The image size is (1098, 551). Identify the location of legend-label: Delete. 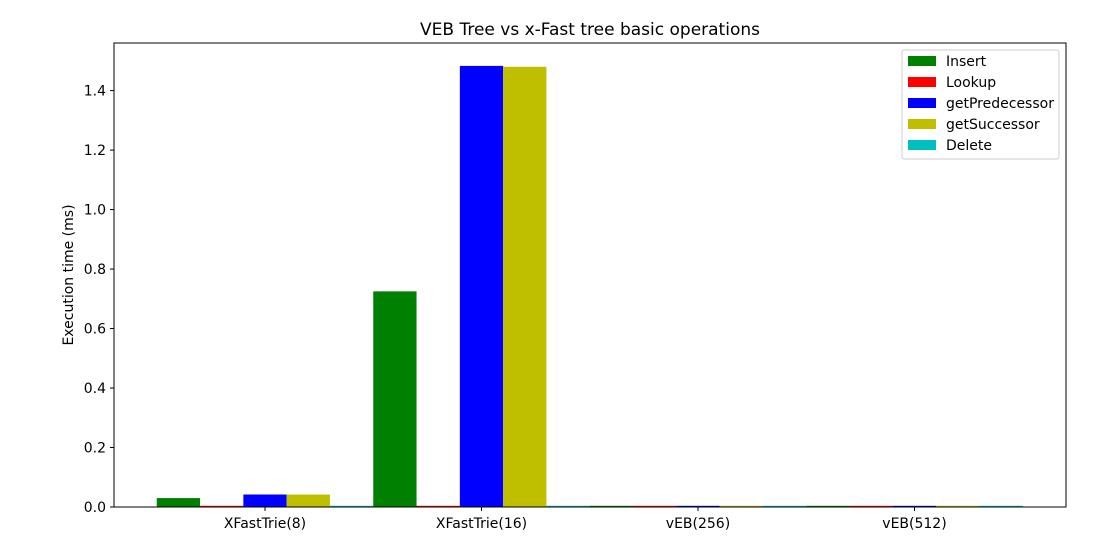
(969, 146).